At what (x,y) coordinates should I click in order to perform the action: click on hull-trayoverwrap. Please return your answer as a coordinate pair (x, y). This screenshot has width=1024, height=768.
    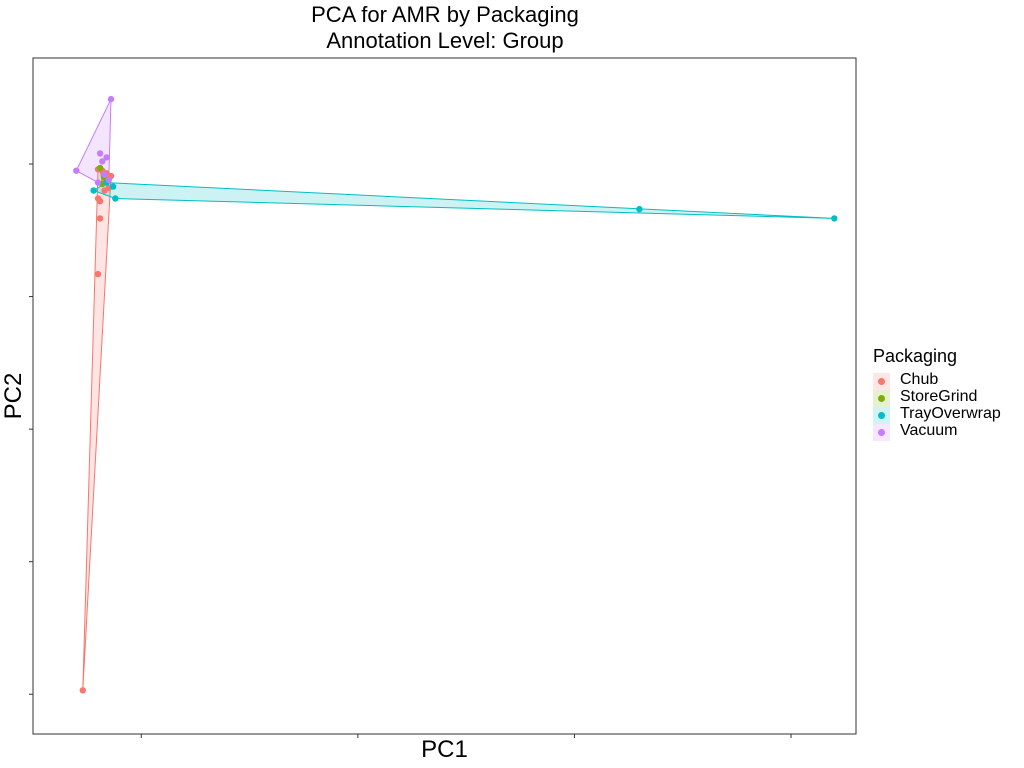
    Looking at the image, I should click on (463, 200).